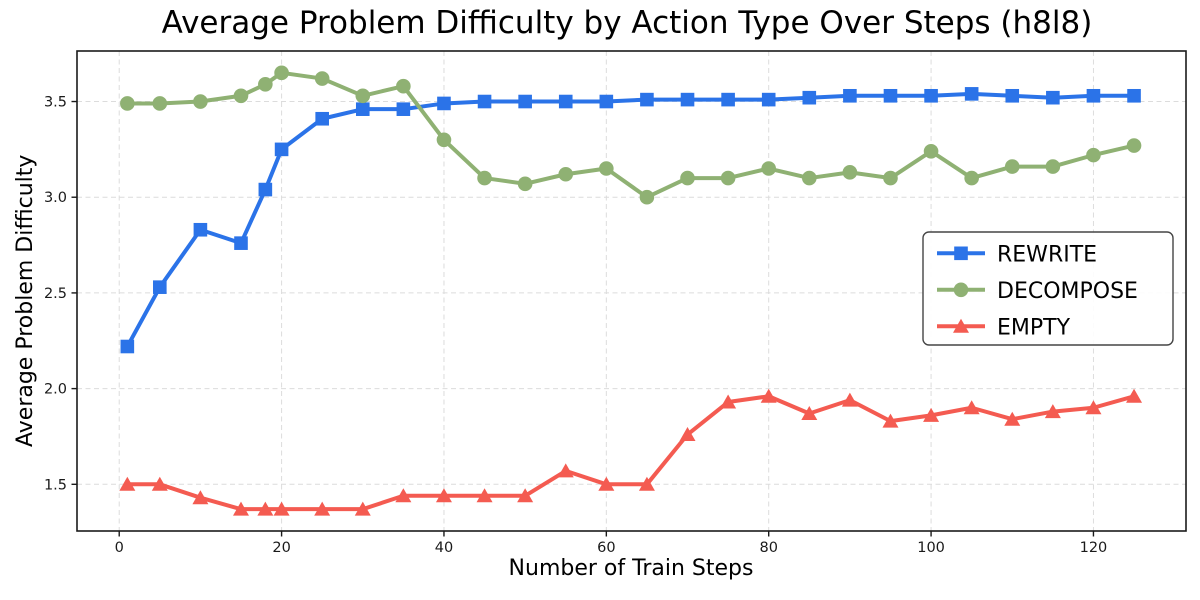 This screenshot has width=1200, height=600. I want to click on y-tick-label: 3.0, so click(55, 198).